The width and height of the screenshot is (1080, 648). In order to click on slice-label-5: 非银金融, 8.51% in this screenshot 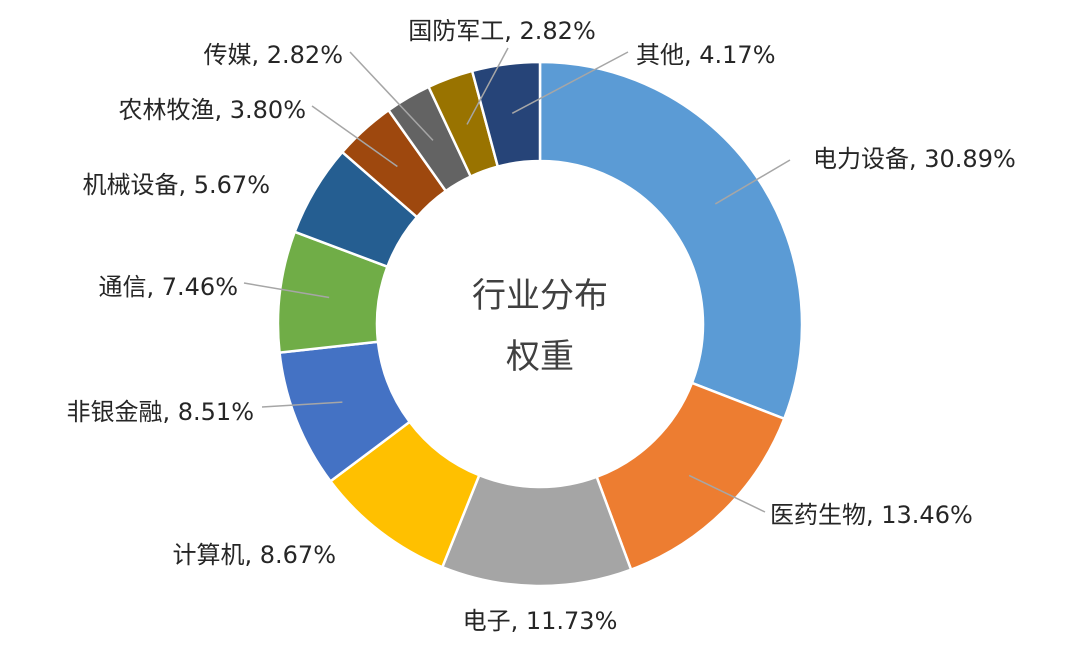, I will do `click(161, 412)`.